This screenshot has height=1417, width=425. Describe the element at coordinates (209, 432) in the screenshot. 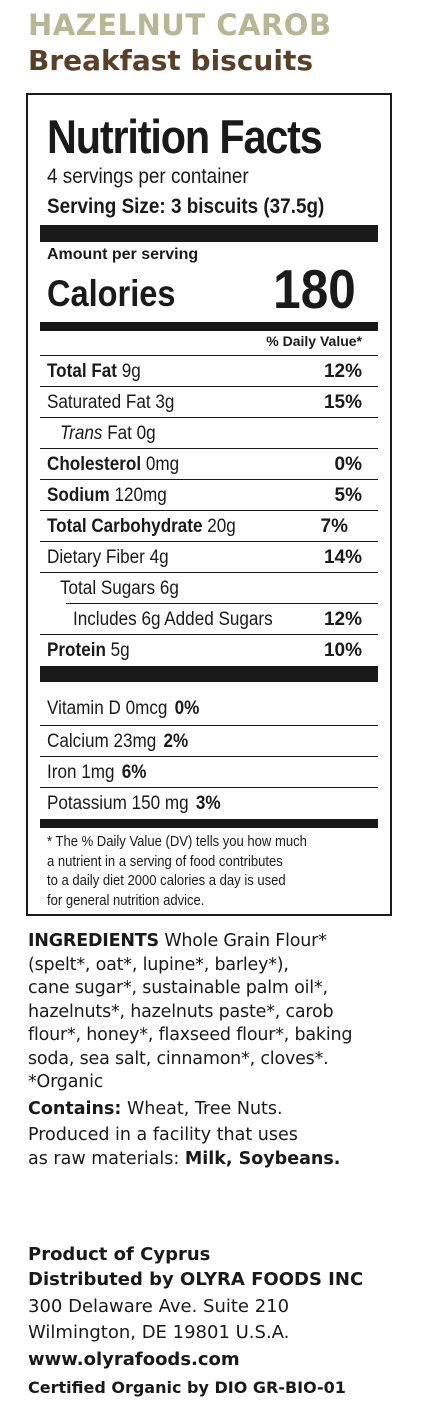

I see `nutrient-row-trans-fat: Trans Fat 0g` at that location.